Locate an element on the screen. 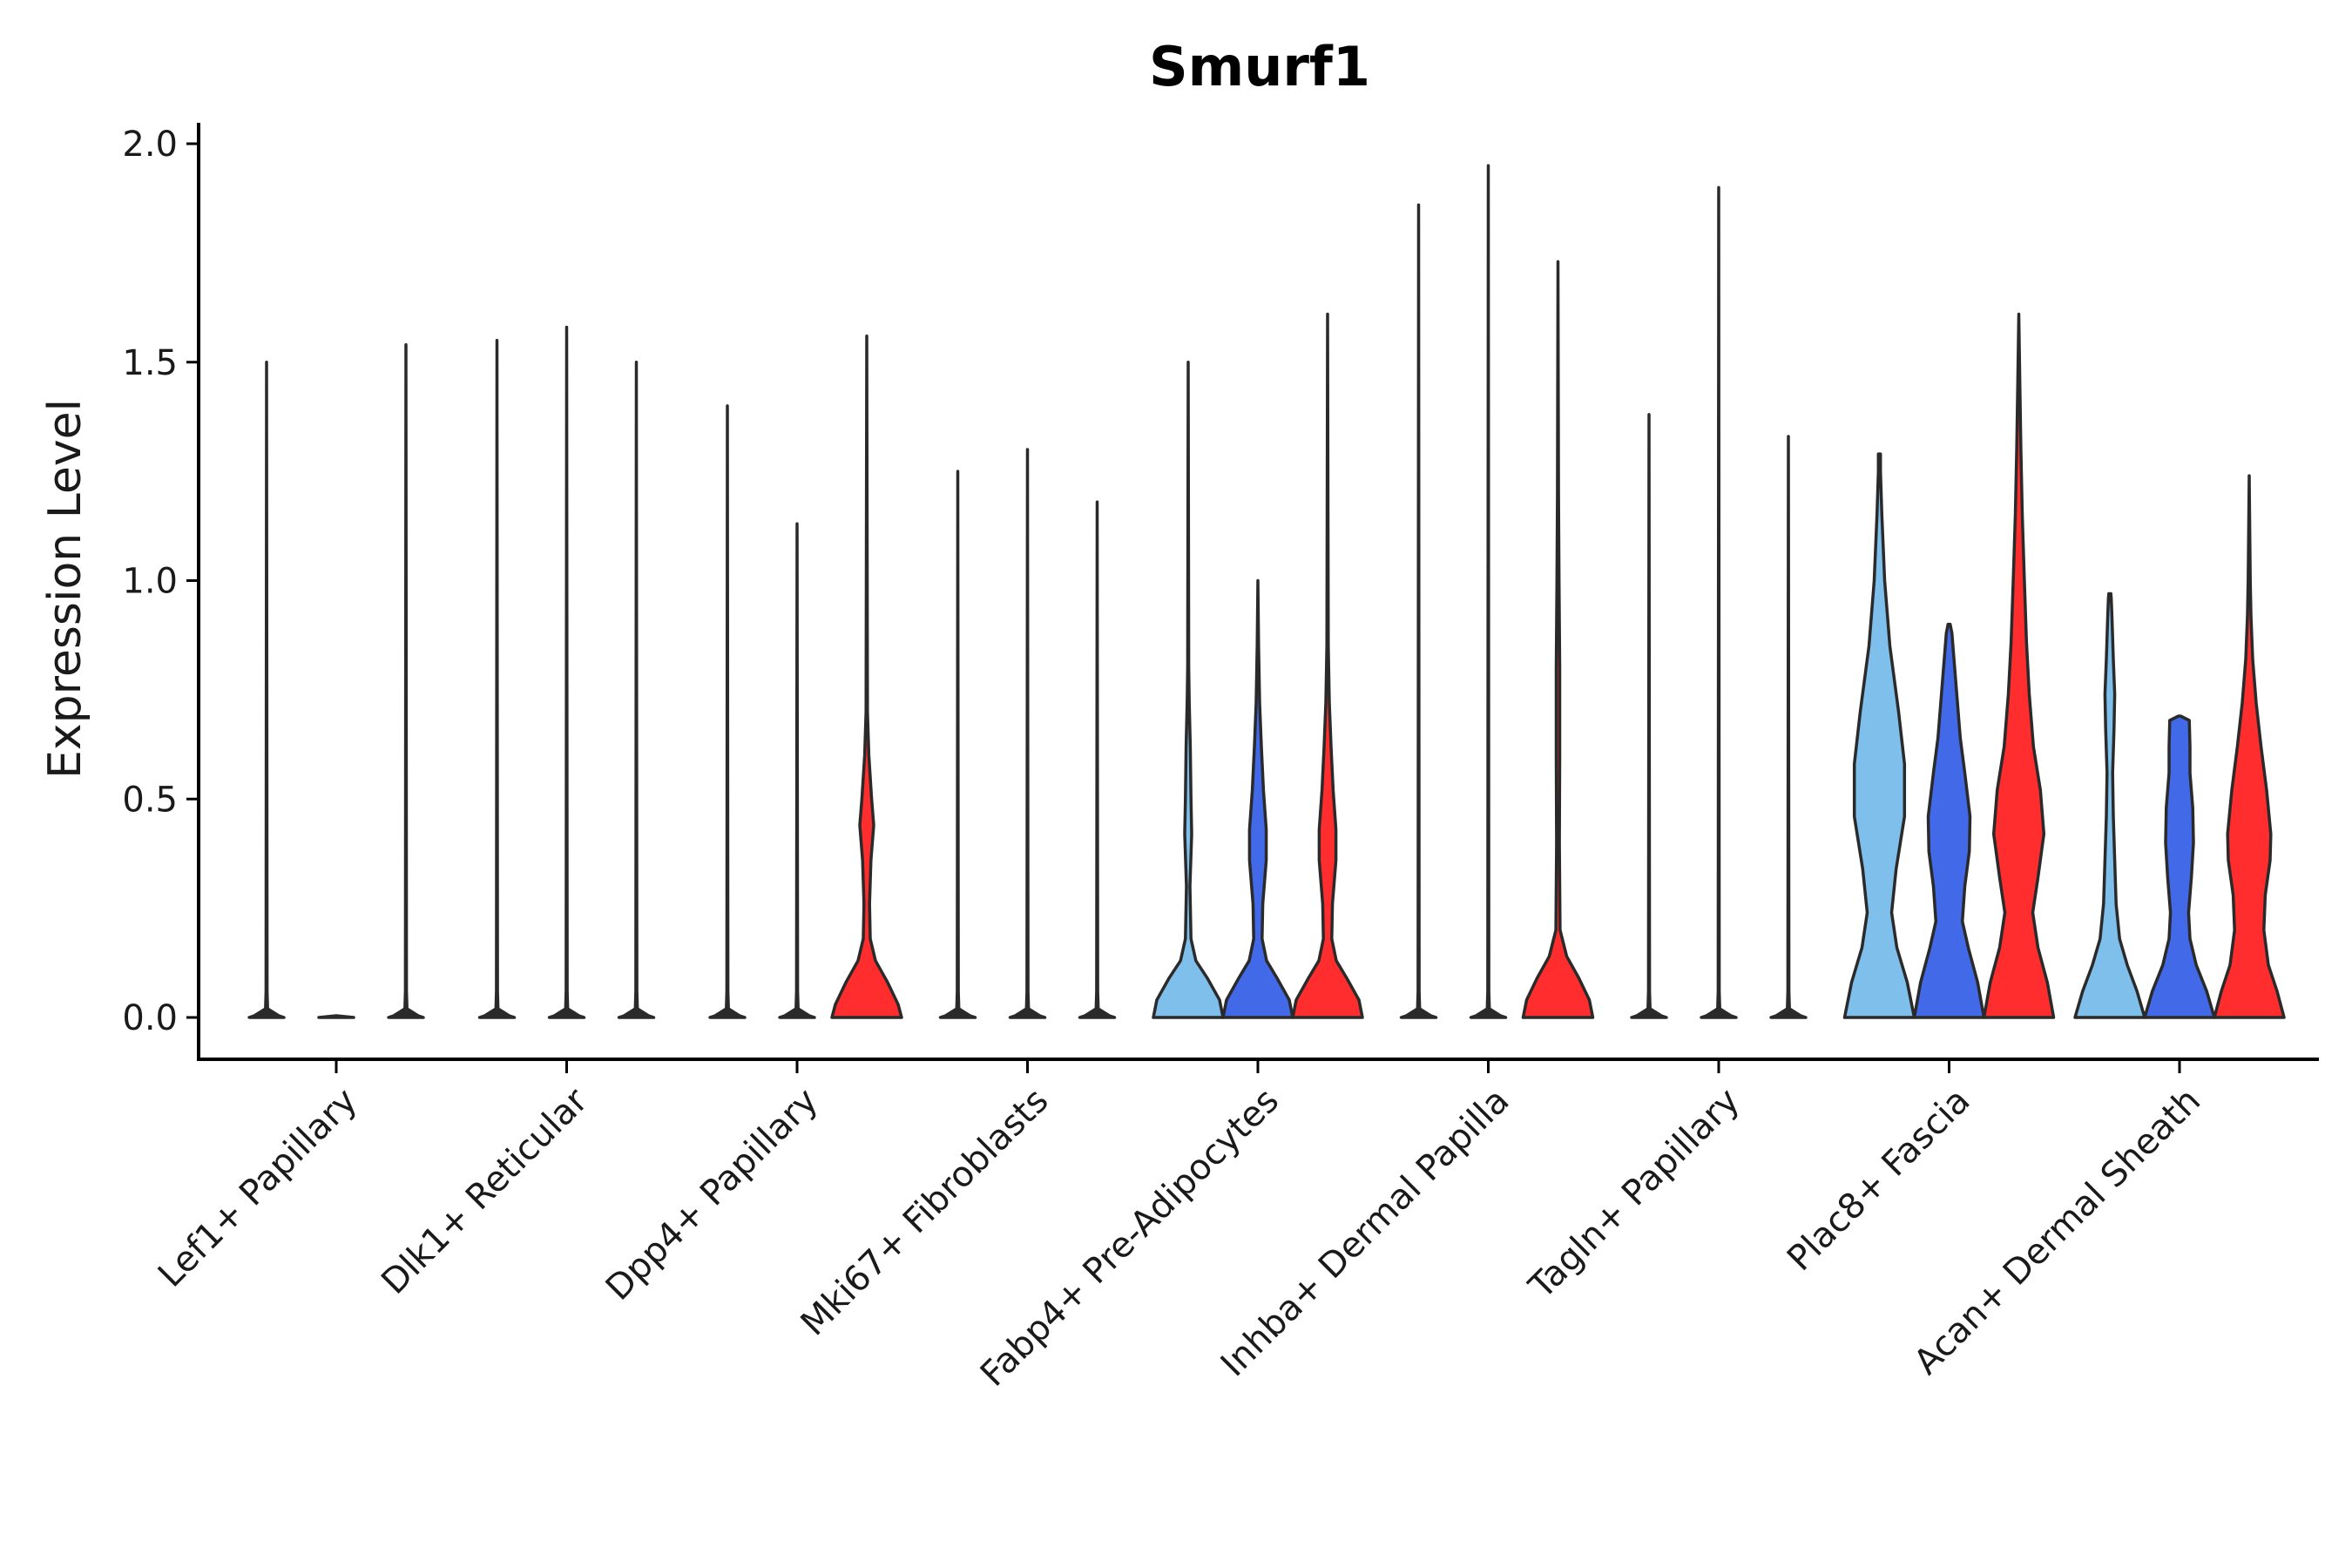 The image size is (2352, 1568). y-tick-label: 0.5 is located at coordinates (150, 800).